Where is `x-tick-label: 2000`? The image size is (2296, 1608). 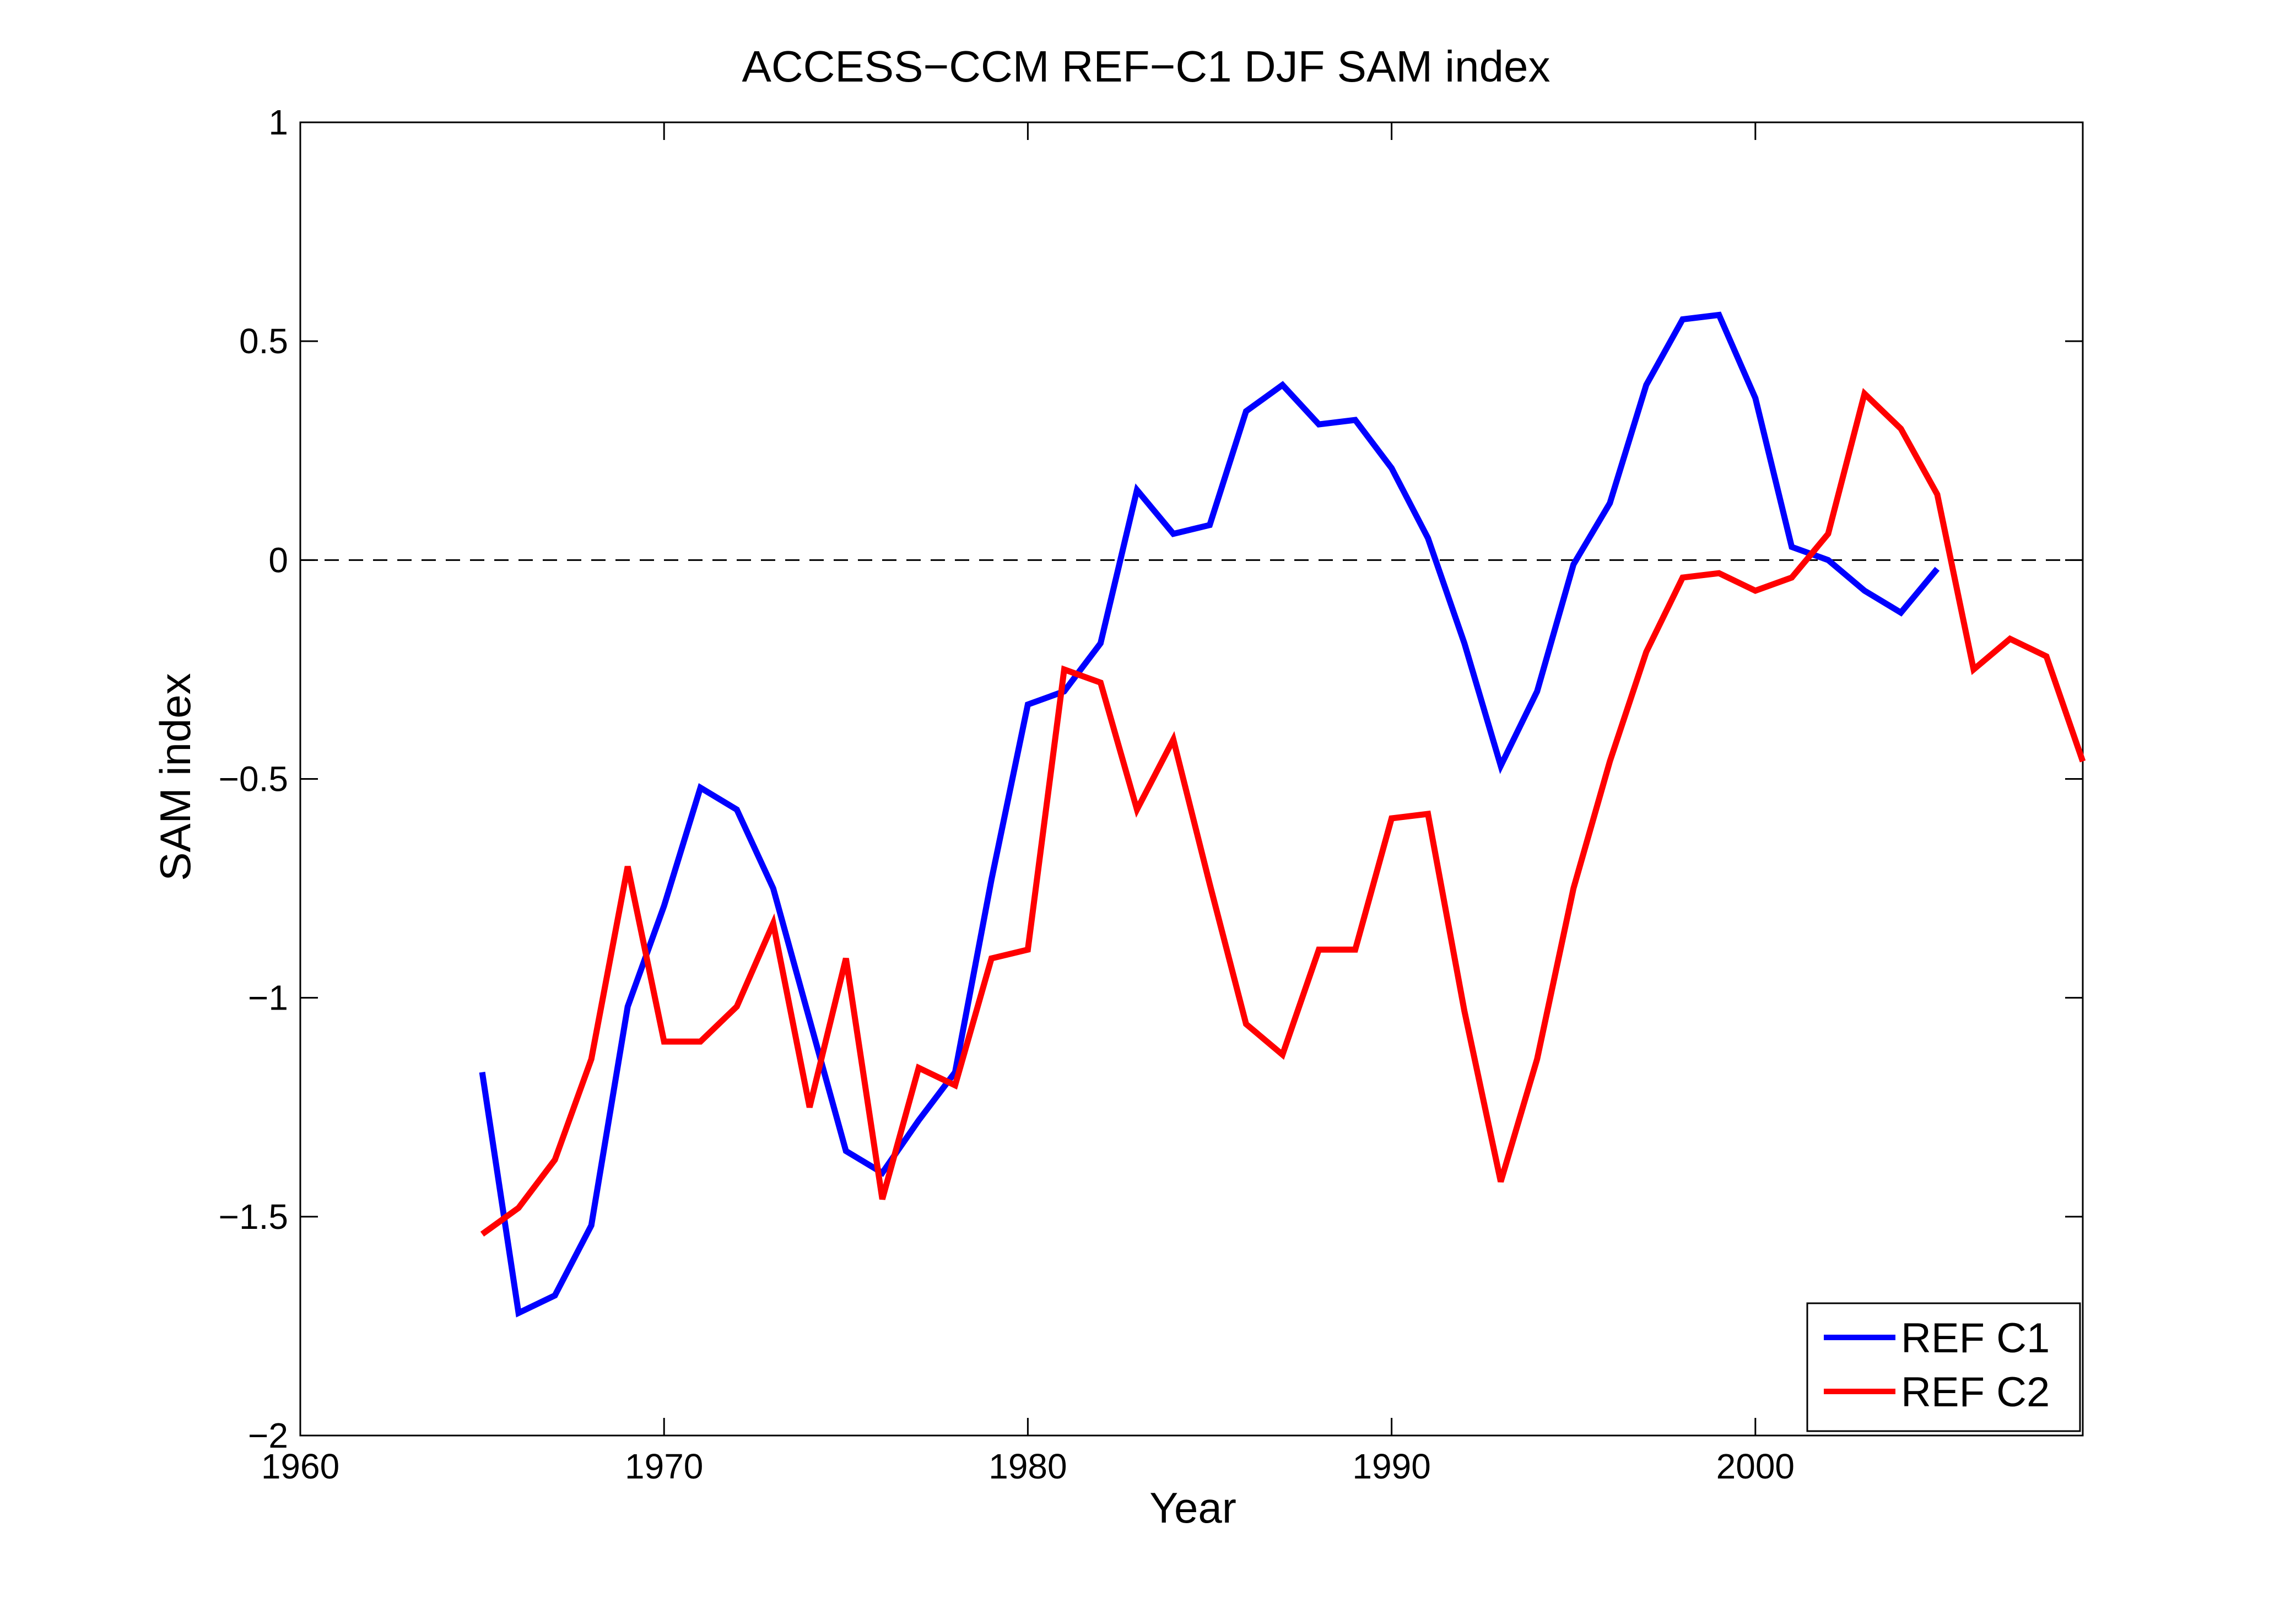 x-tick-label: 2000 is located at coordinates (1755, 1466).